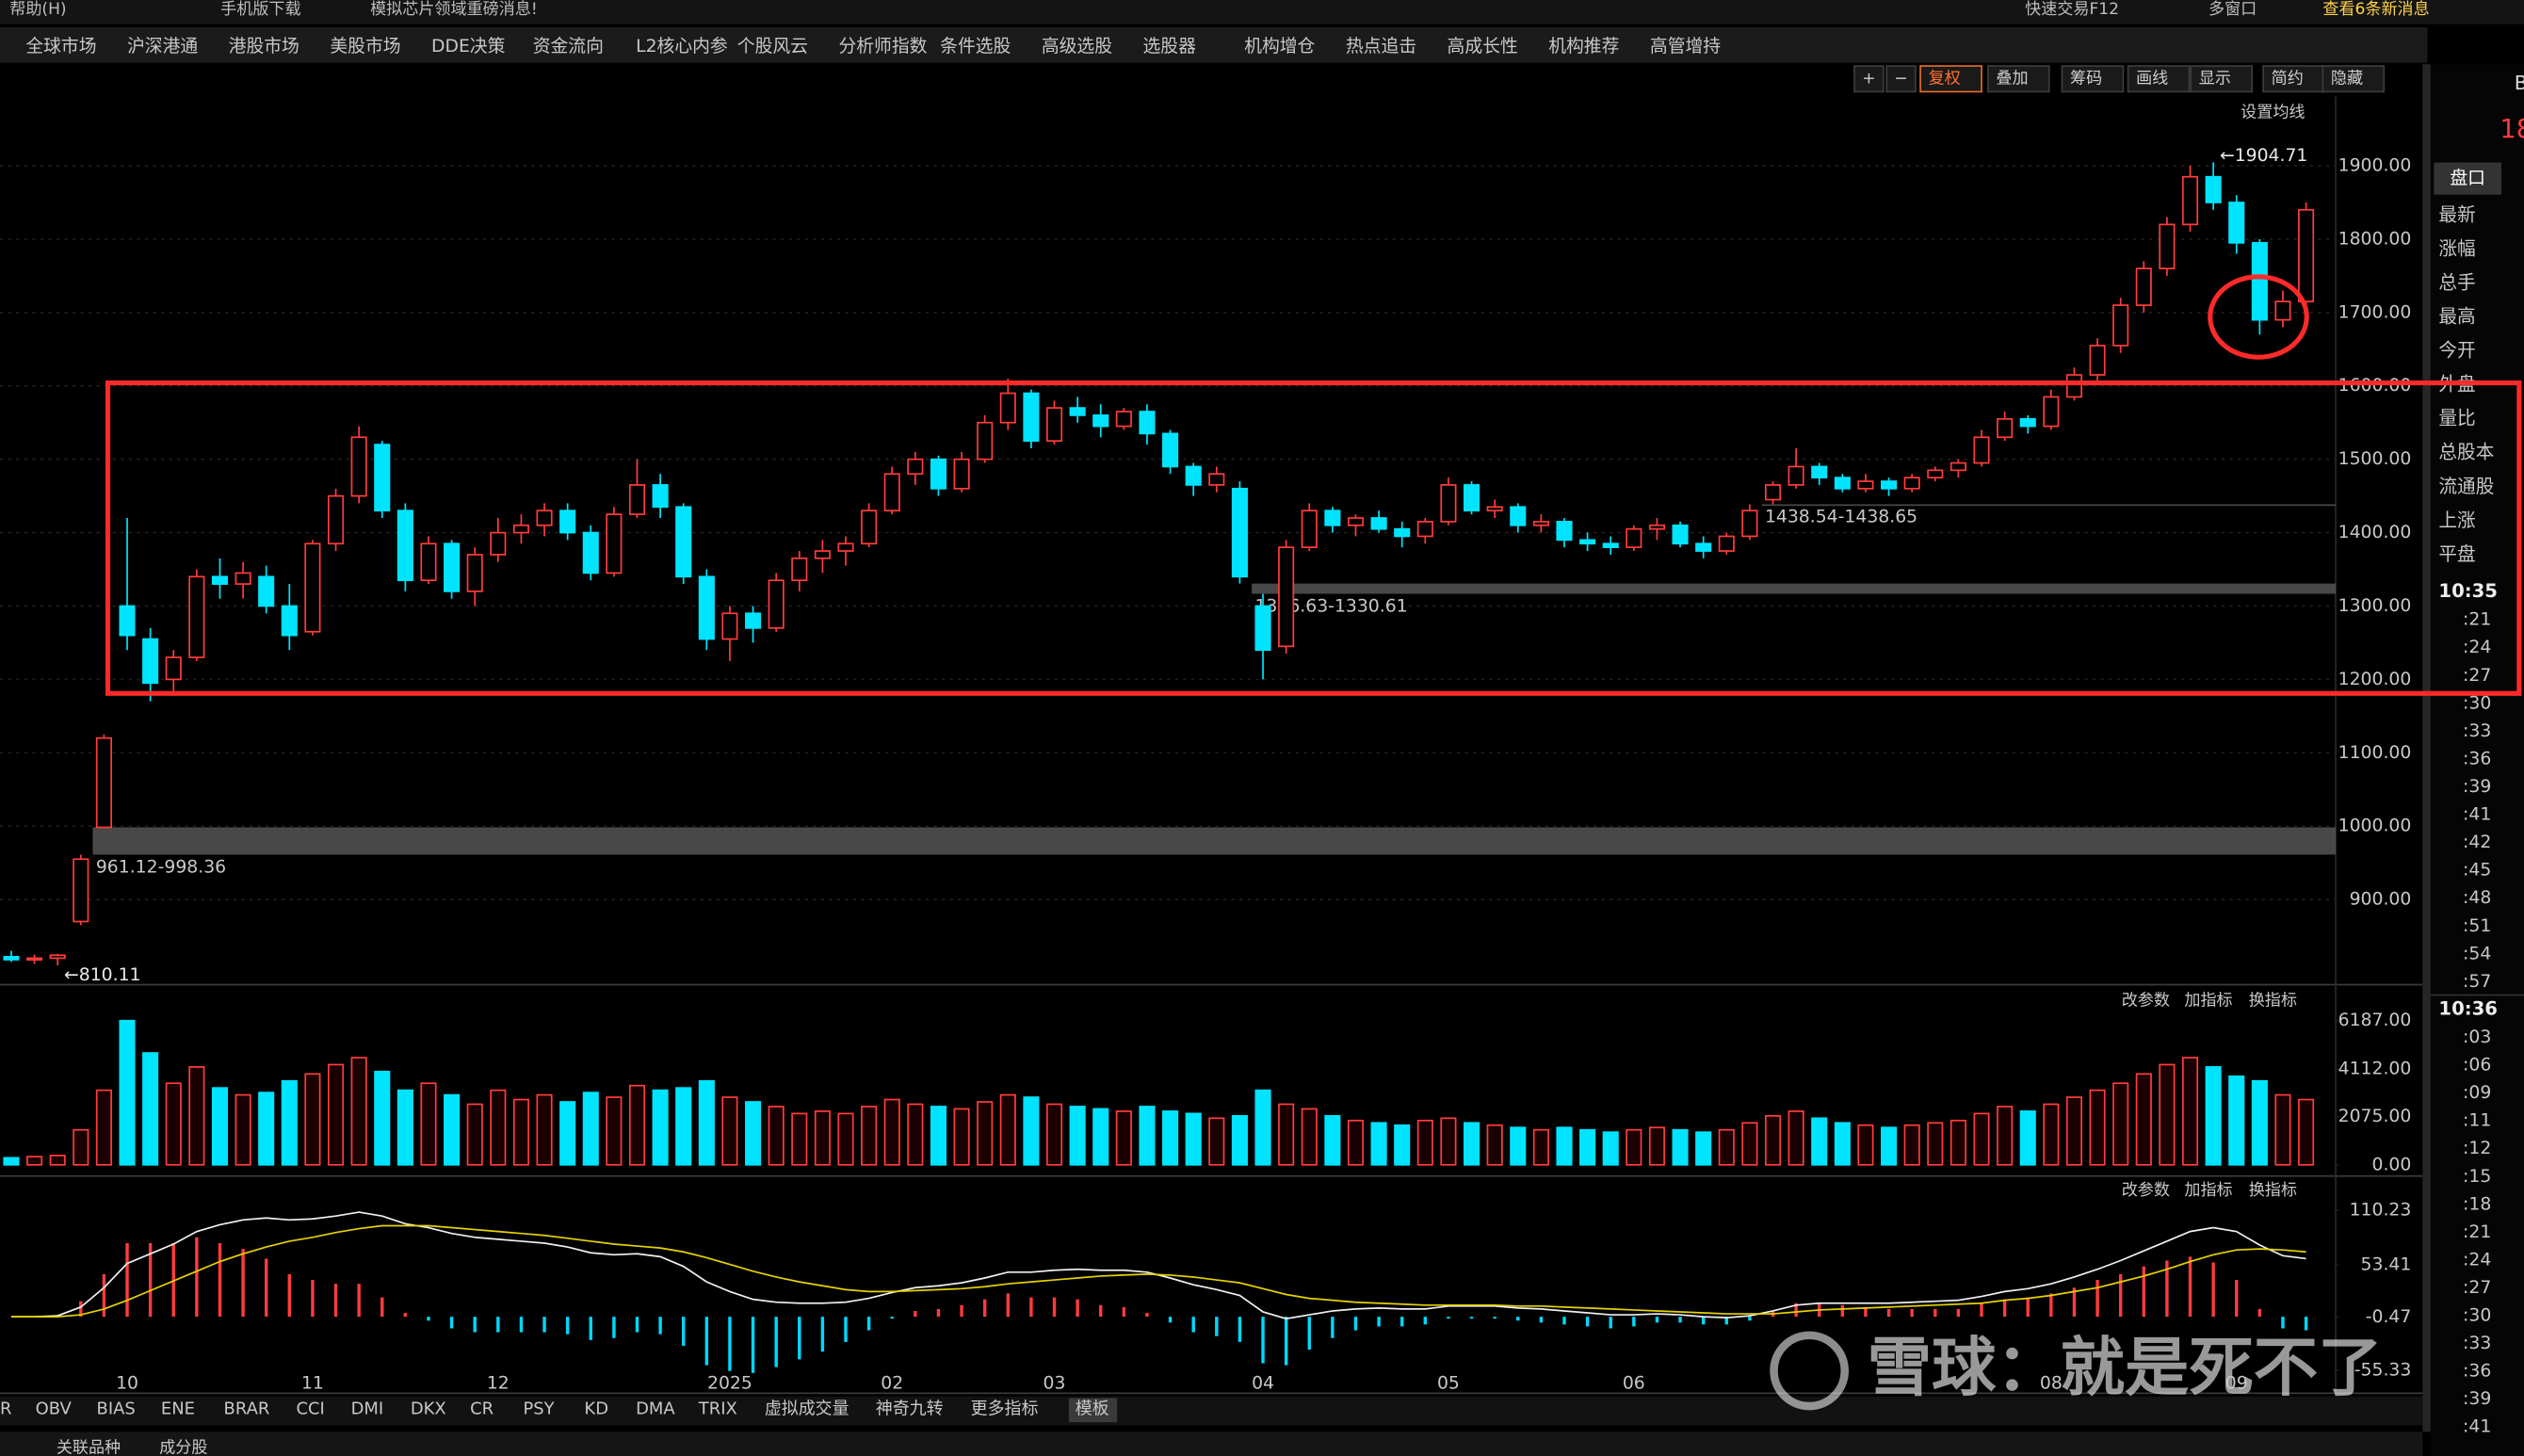 The width and height of the screenshot is (2524, 1456). I want to click on y-tick-label: 53.41, so click(2386, 1265).